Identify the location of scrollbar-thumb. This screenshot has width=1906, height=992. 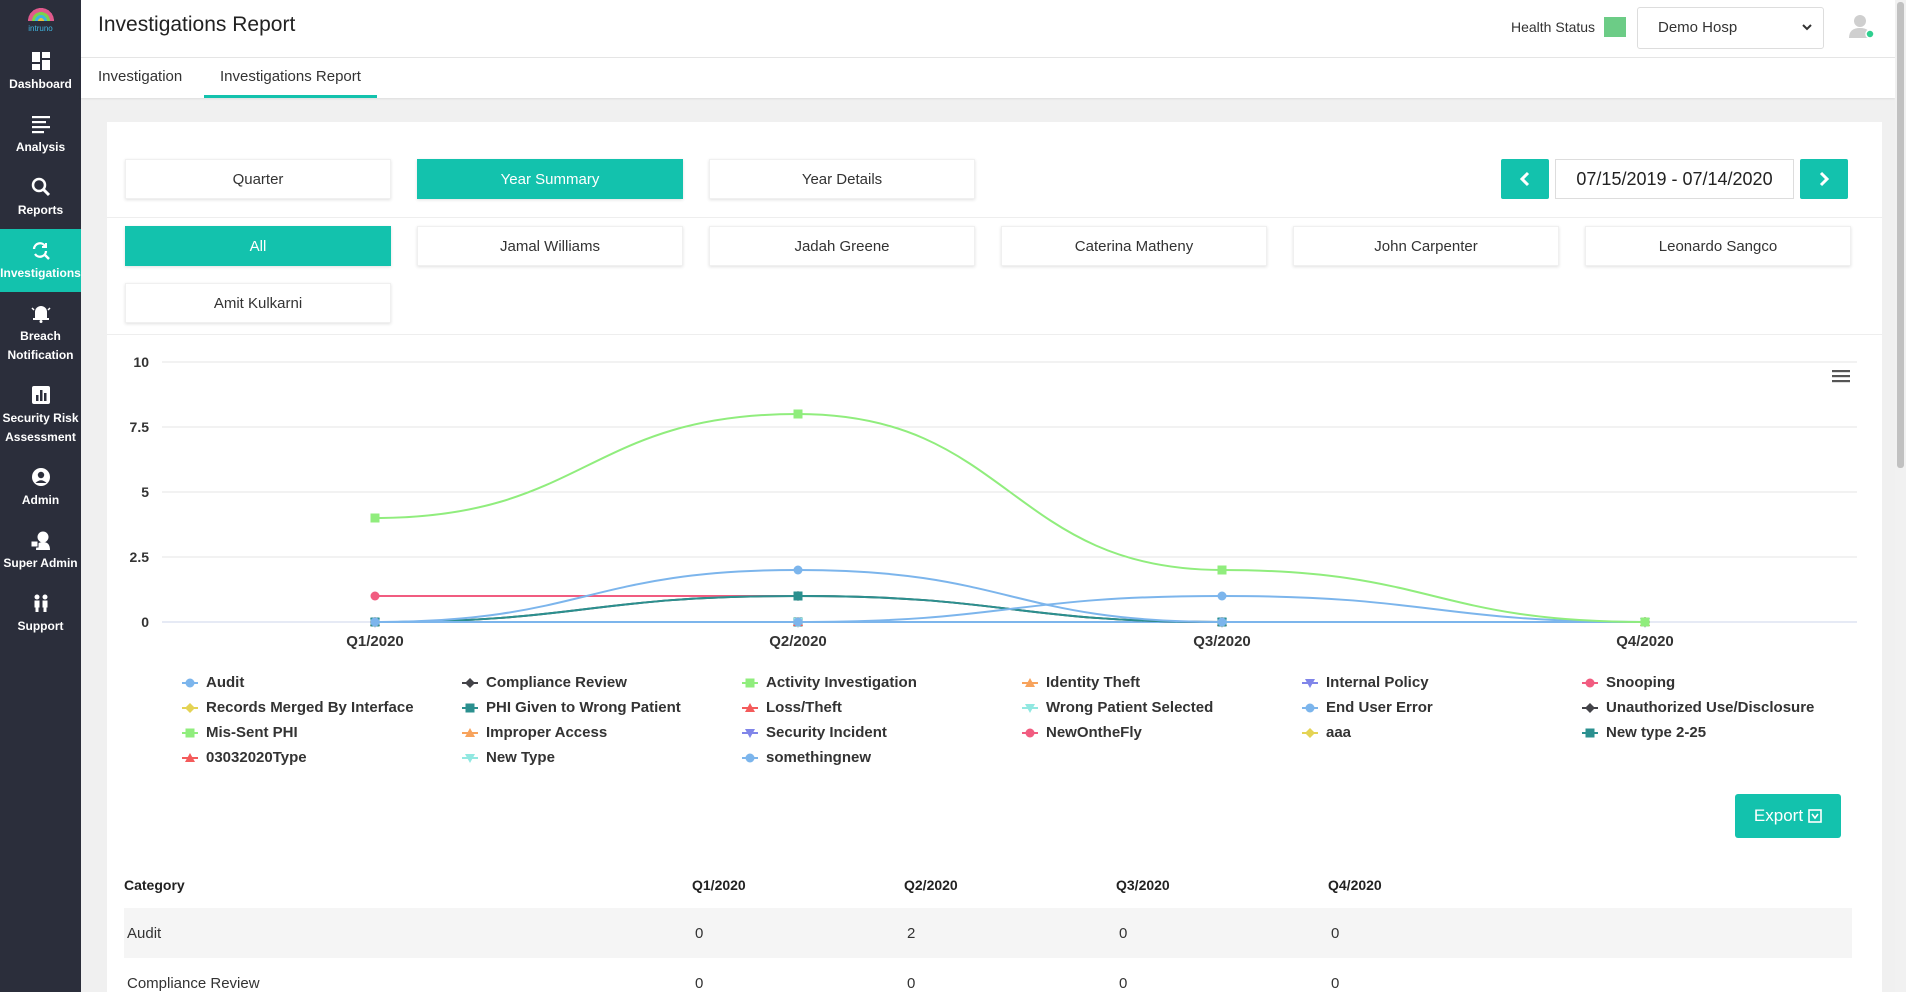
(1900, 235).